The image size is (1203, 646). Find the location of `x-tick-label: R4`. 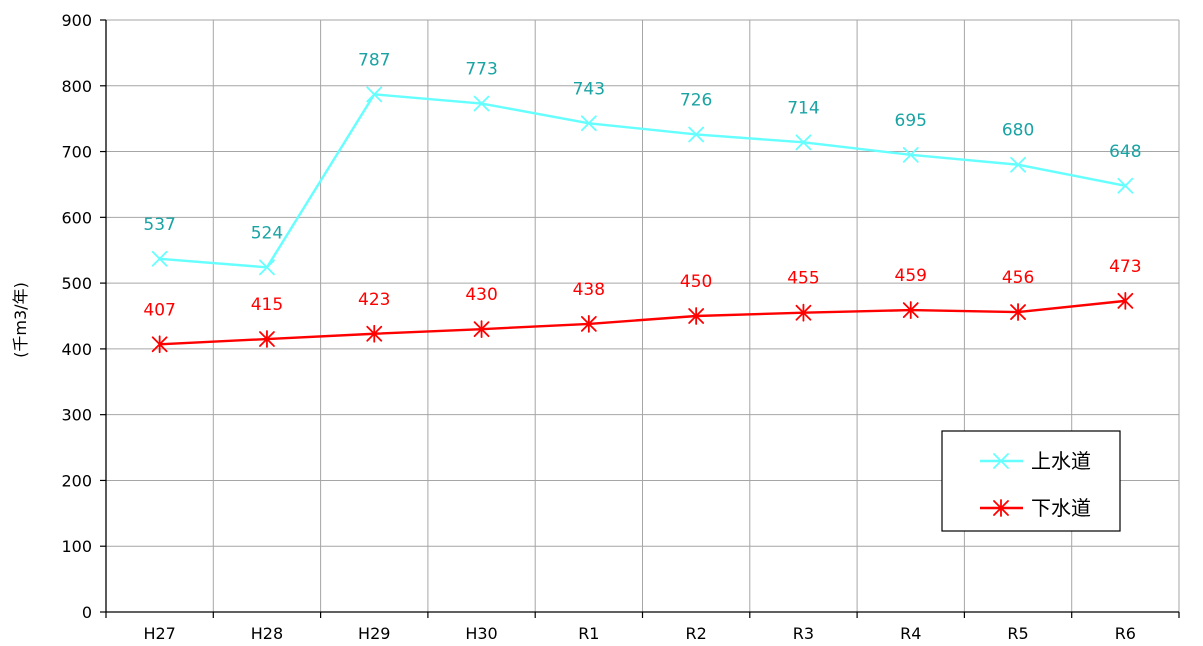

x-tick-label: R4 is located at coordinates (910, 633).